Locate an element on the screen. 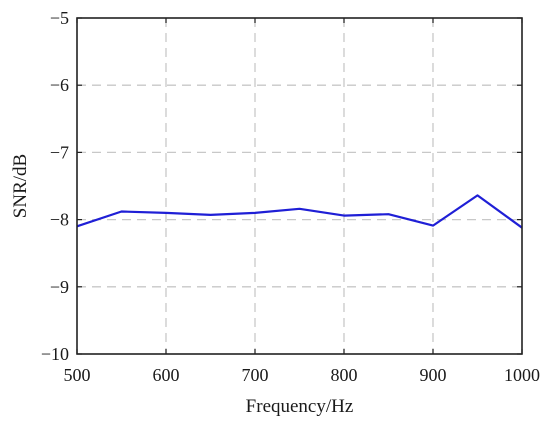  y-tick-label: −7 is located at coordinates (59, 152).